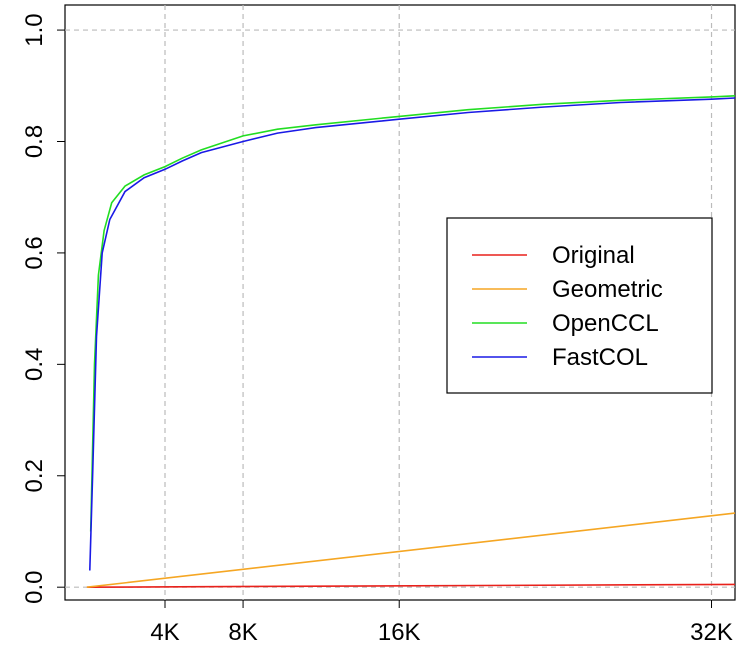 This screenshot has height=664, width=738. Describe the element at coordinates (34, 252) in the screenshot. I see `y-tick-label: 0.6` at that location.